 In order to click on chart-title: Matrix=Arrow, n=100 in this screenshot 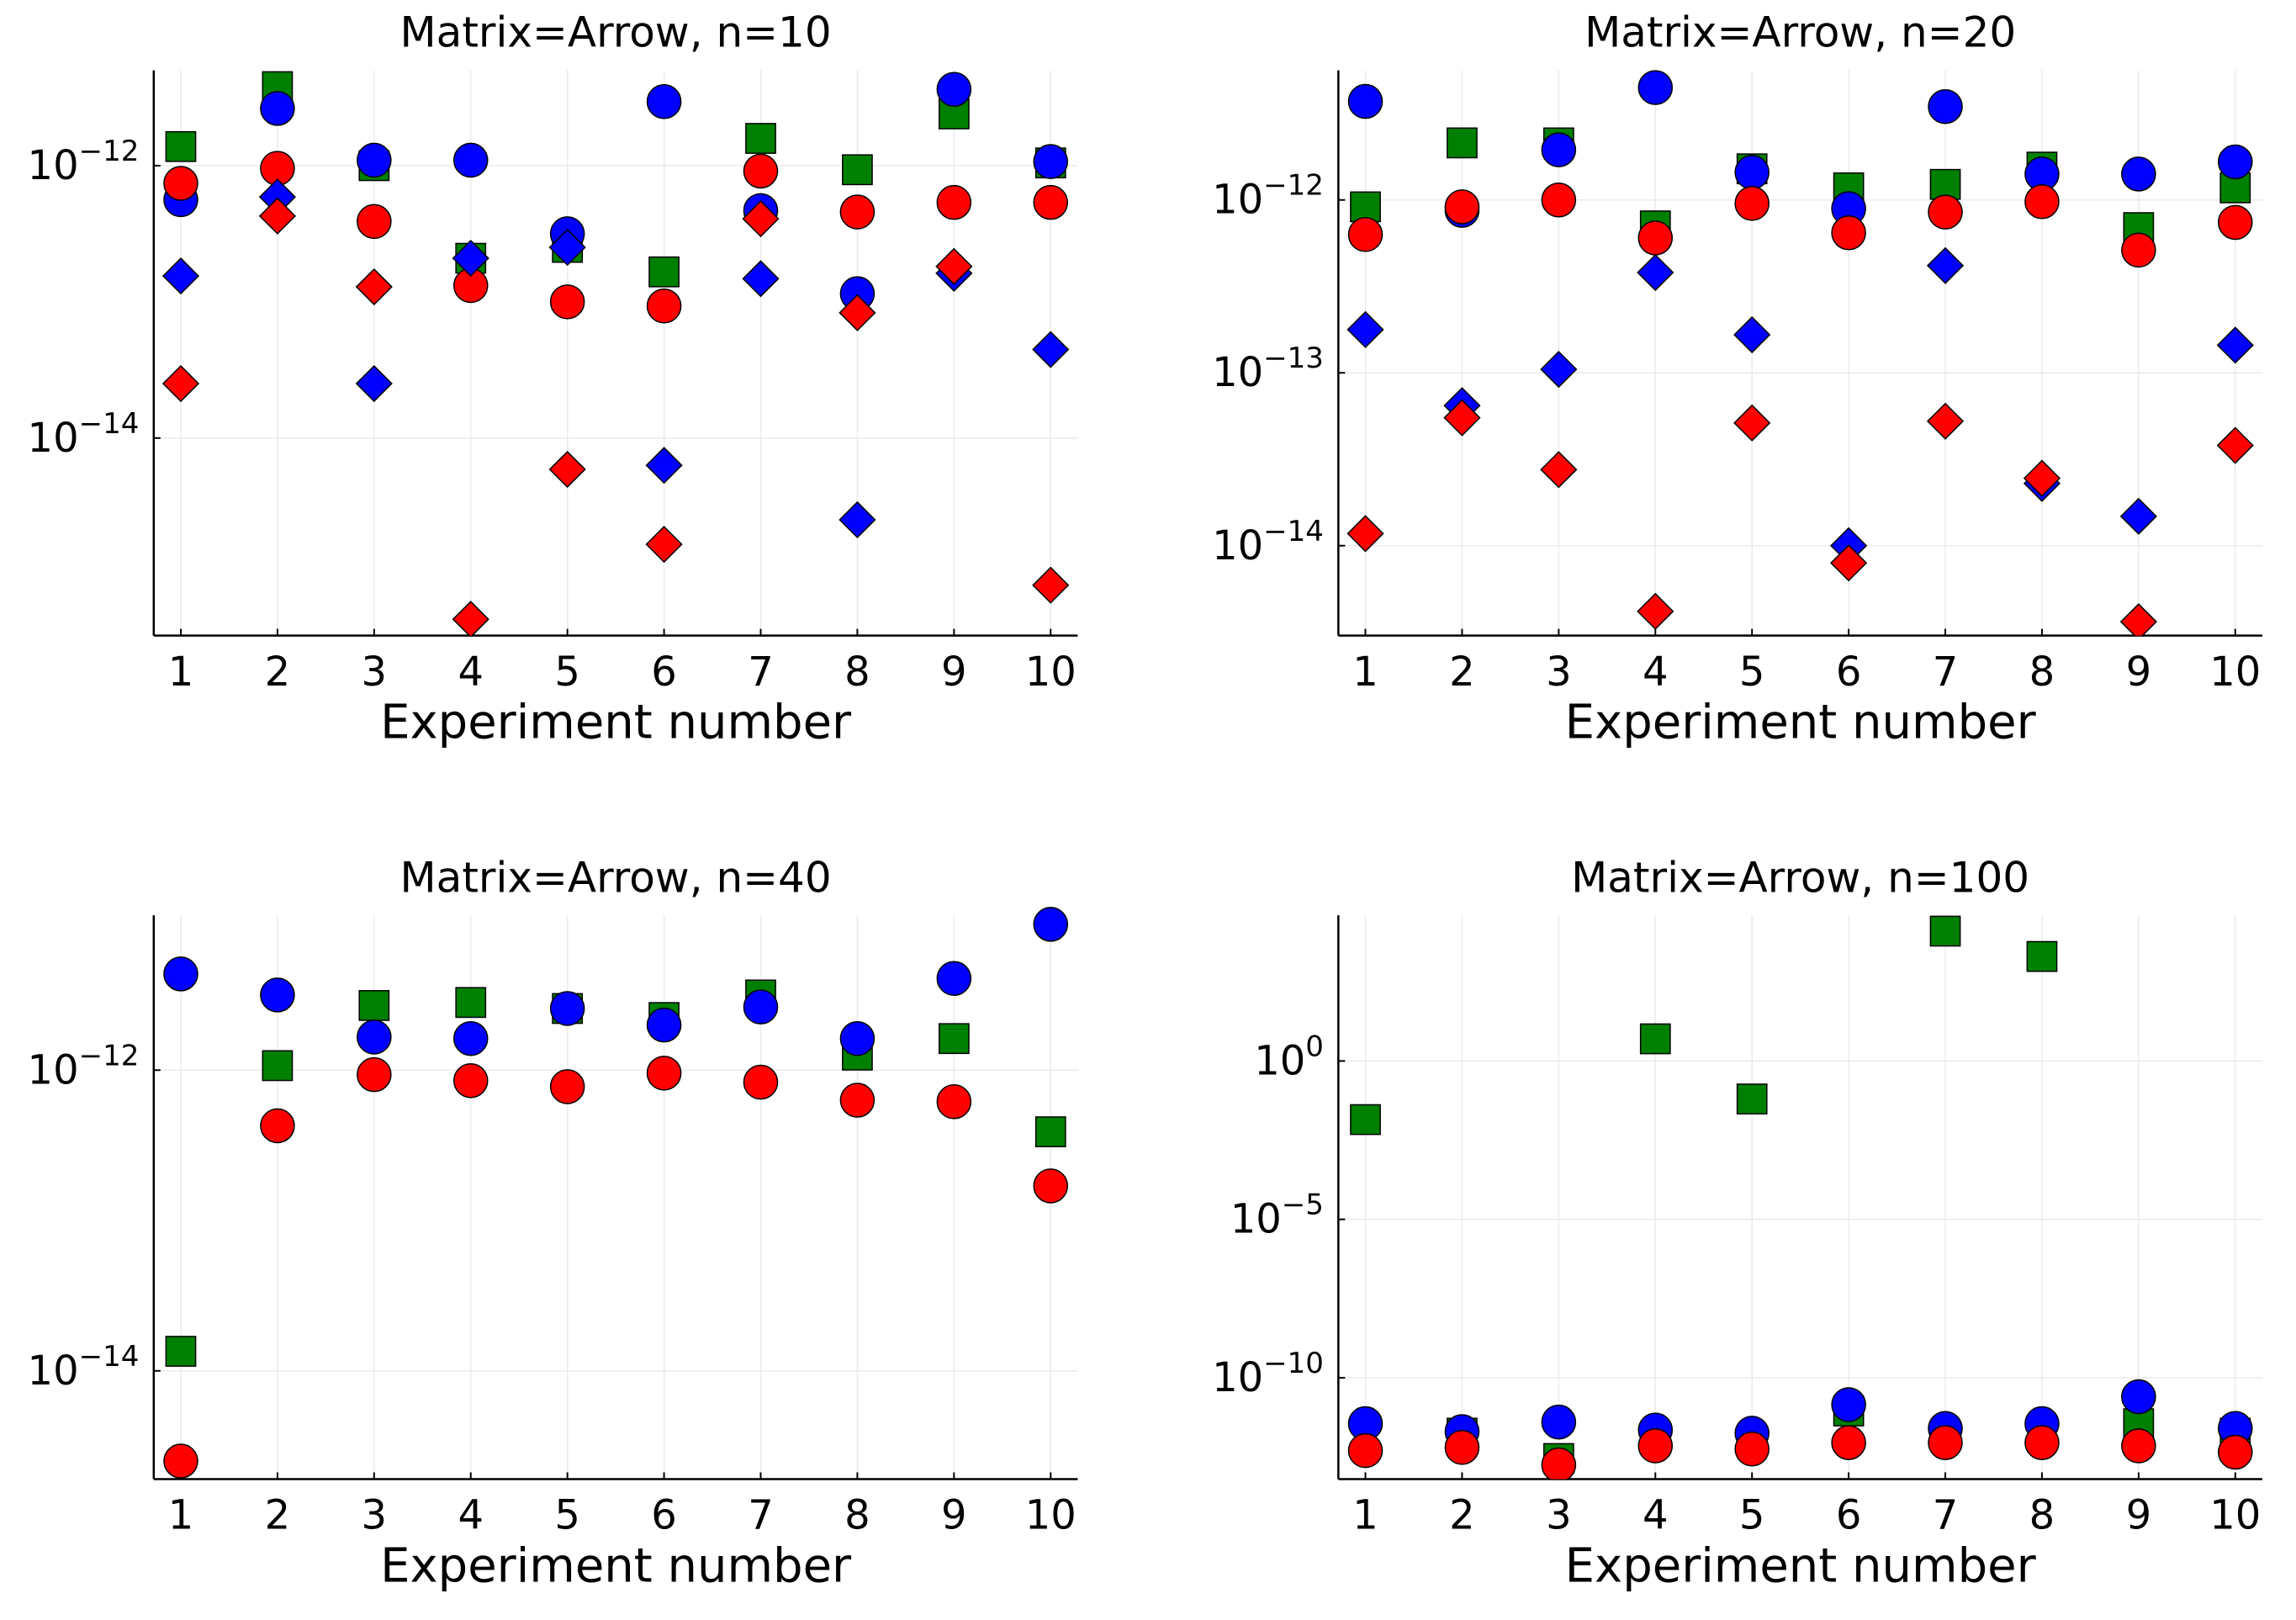, I will do `click(1800, 877)`.